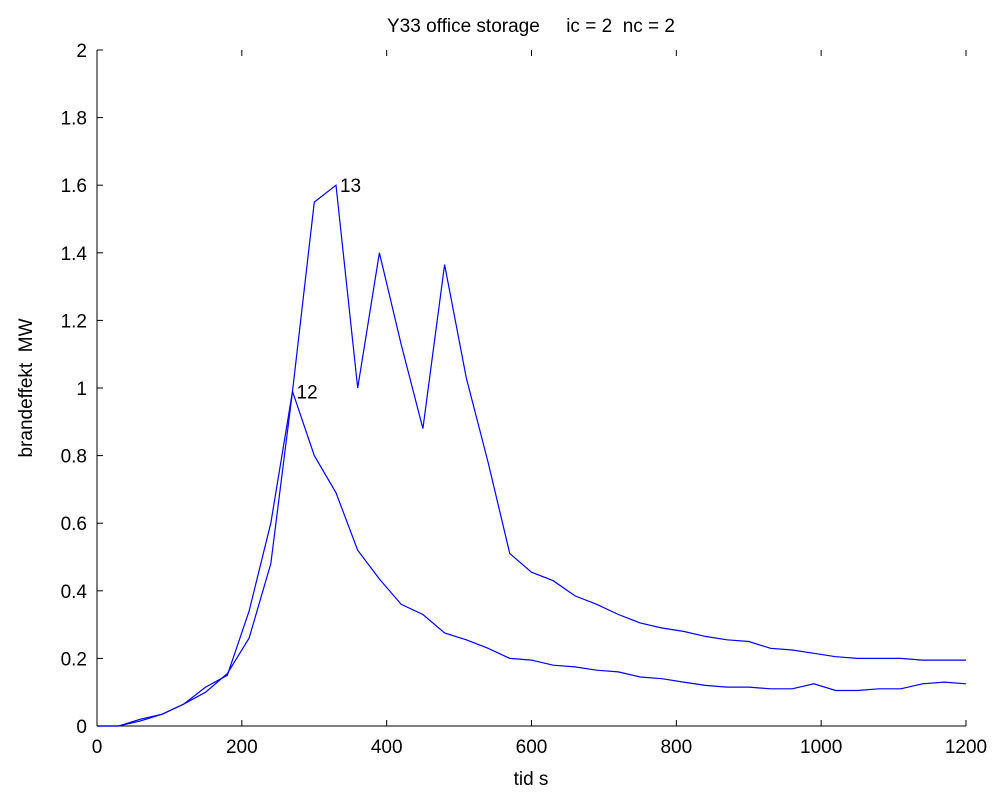 The image size is (997, 796). What do you see at coordinates (531, 26) in the screenshot?
I see `chart-title: Y33 office storage ic = 2 nc = 2` at bounding box center [531, 26].